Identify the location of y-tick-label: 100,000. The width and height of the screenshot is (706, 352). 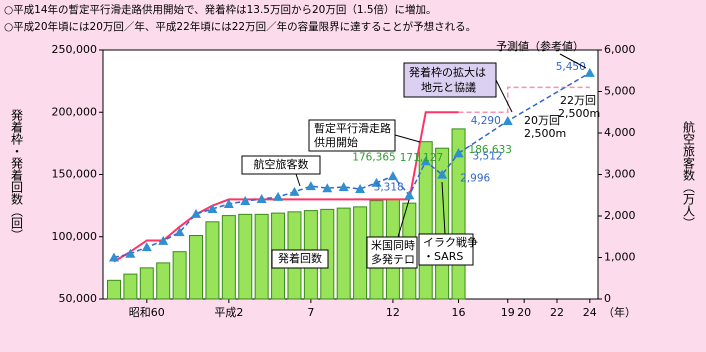
(75, 236).